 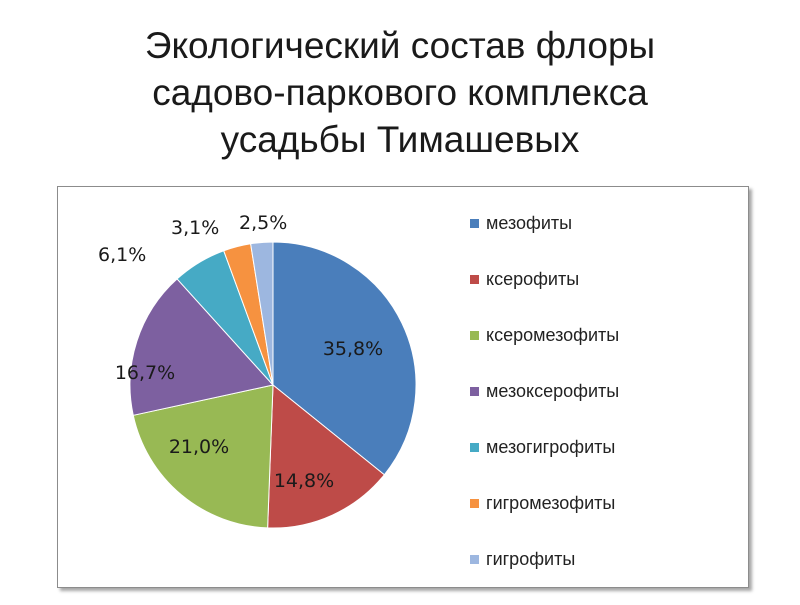 I want to click on data-label-2: 14,8%, so click(x=304, y=481).